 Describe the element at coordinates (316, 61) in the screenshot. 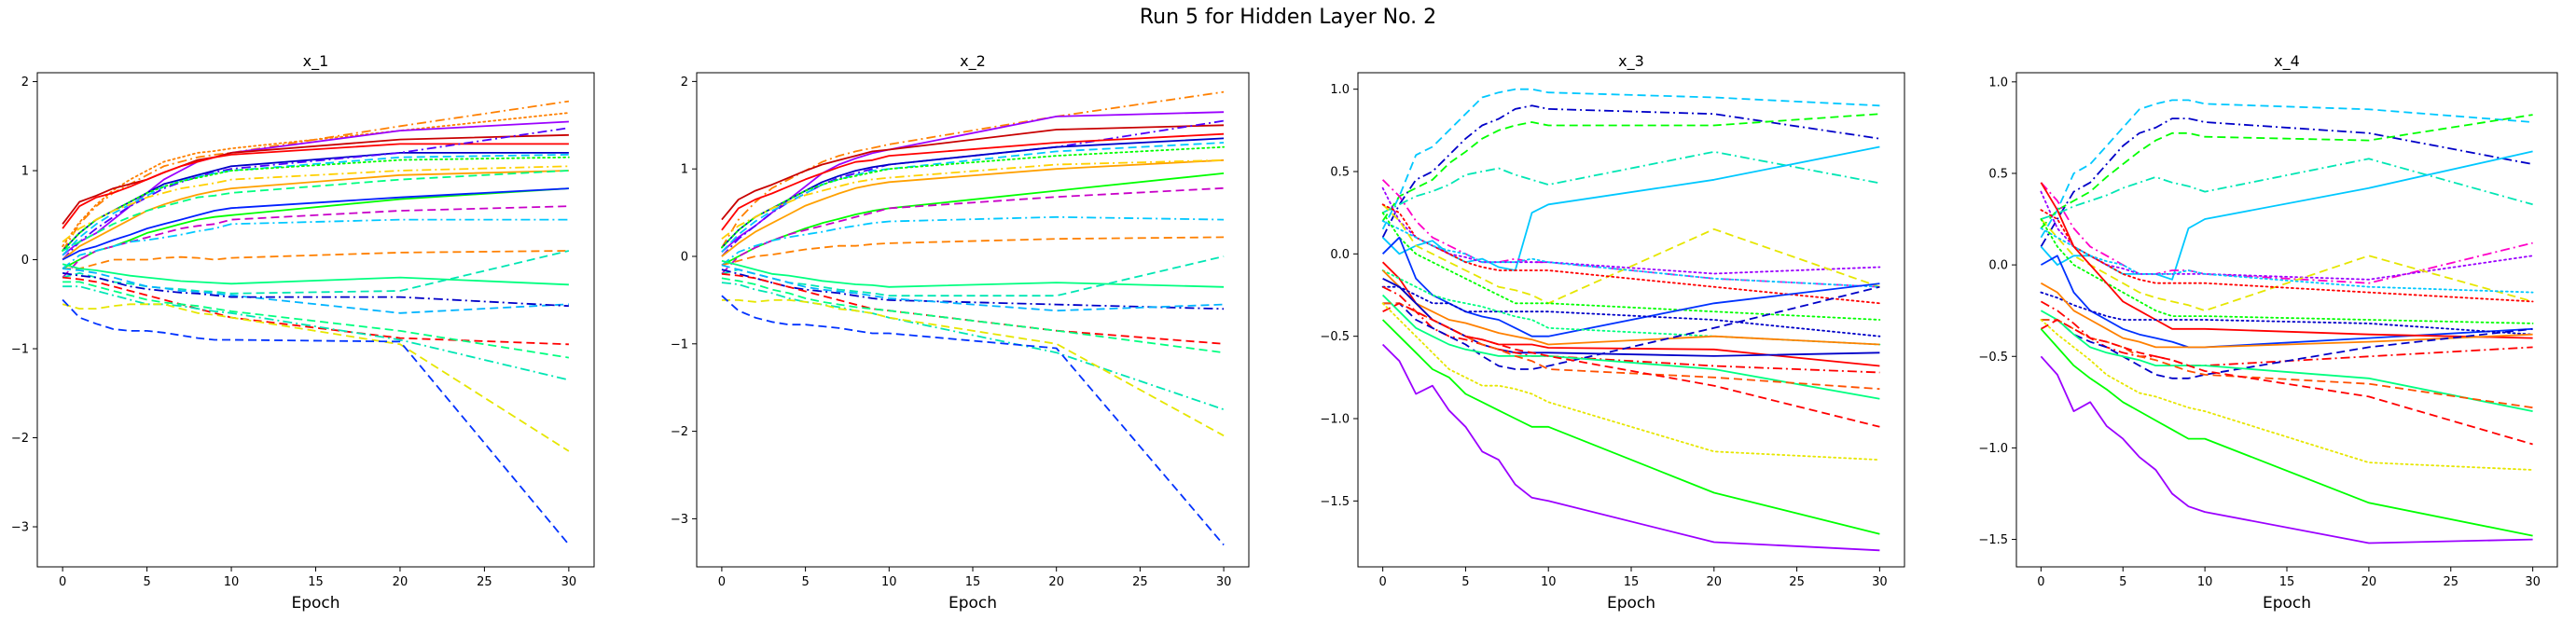

I see `subplot-title: x_1` at that location.